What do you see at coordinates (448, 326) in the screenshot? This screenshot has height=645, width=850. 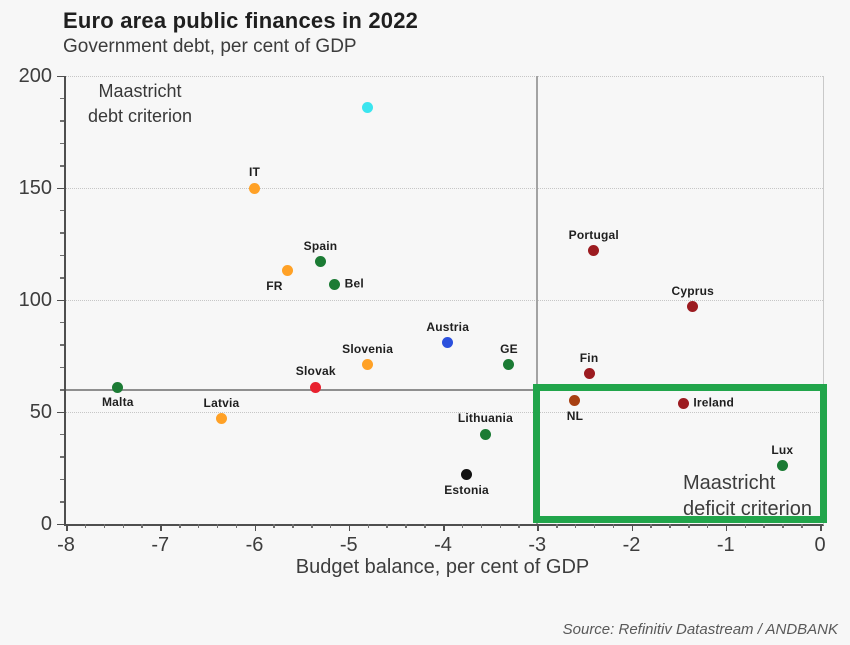 I see `data-point-label-austria: Austria` at bounding box center [448, 326].